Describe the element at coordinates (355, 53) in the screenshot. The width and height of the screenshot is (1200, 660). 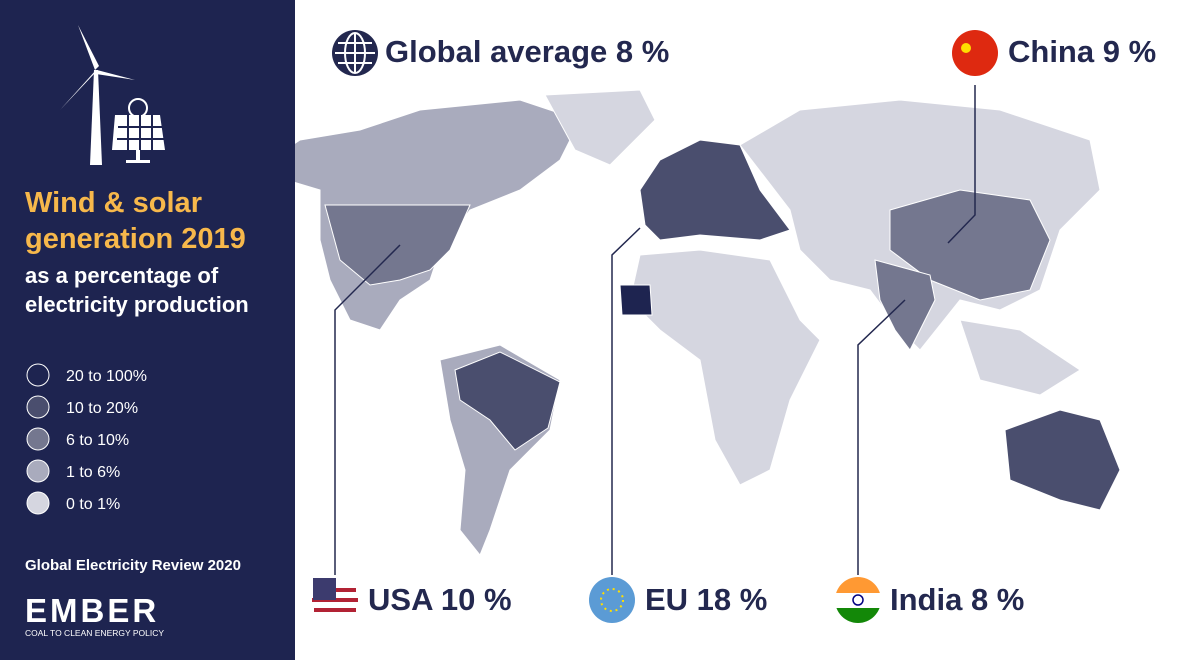
I see `globe-icon` at that location.